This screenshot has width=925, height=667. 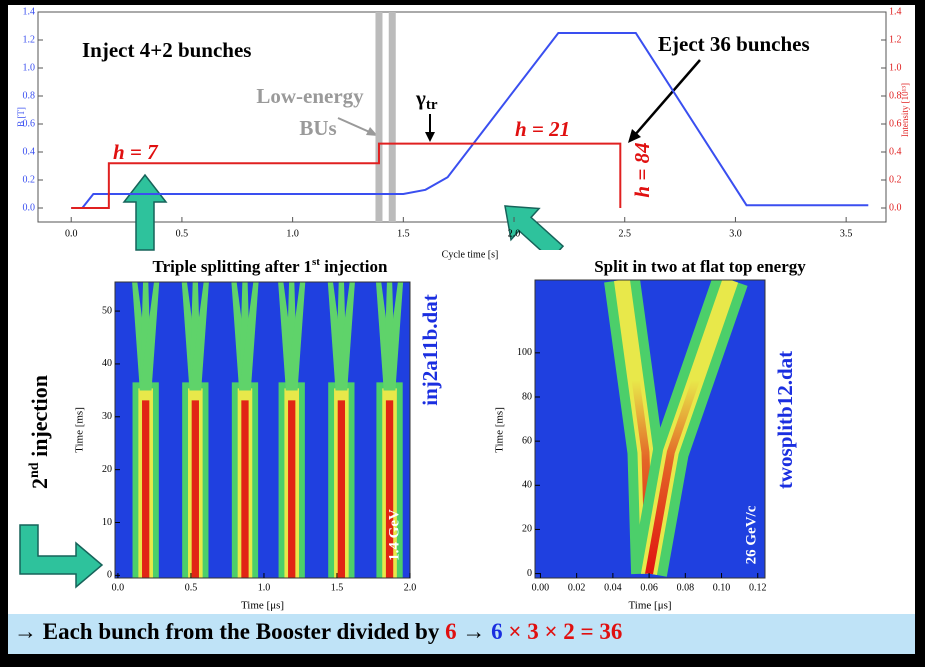 What do you see at coordinates (166, 50) in the screenshot?
I see `annotation: Inject 4+2 bunches` at bounding box center [166, 50].